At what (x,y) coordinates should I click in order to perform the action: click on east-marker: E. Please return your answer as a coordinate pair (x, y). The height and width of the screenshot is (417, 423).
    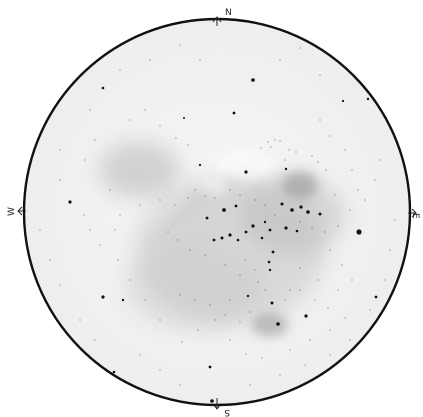
    Looking at the image, I should click on (414, 213).